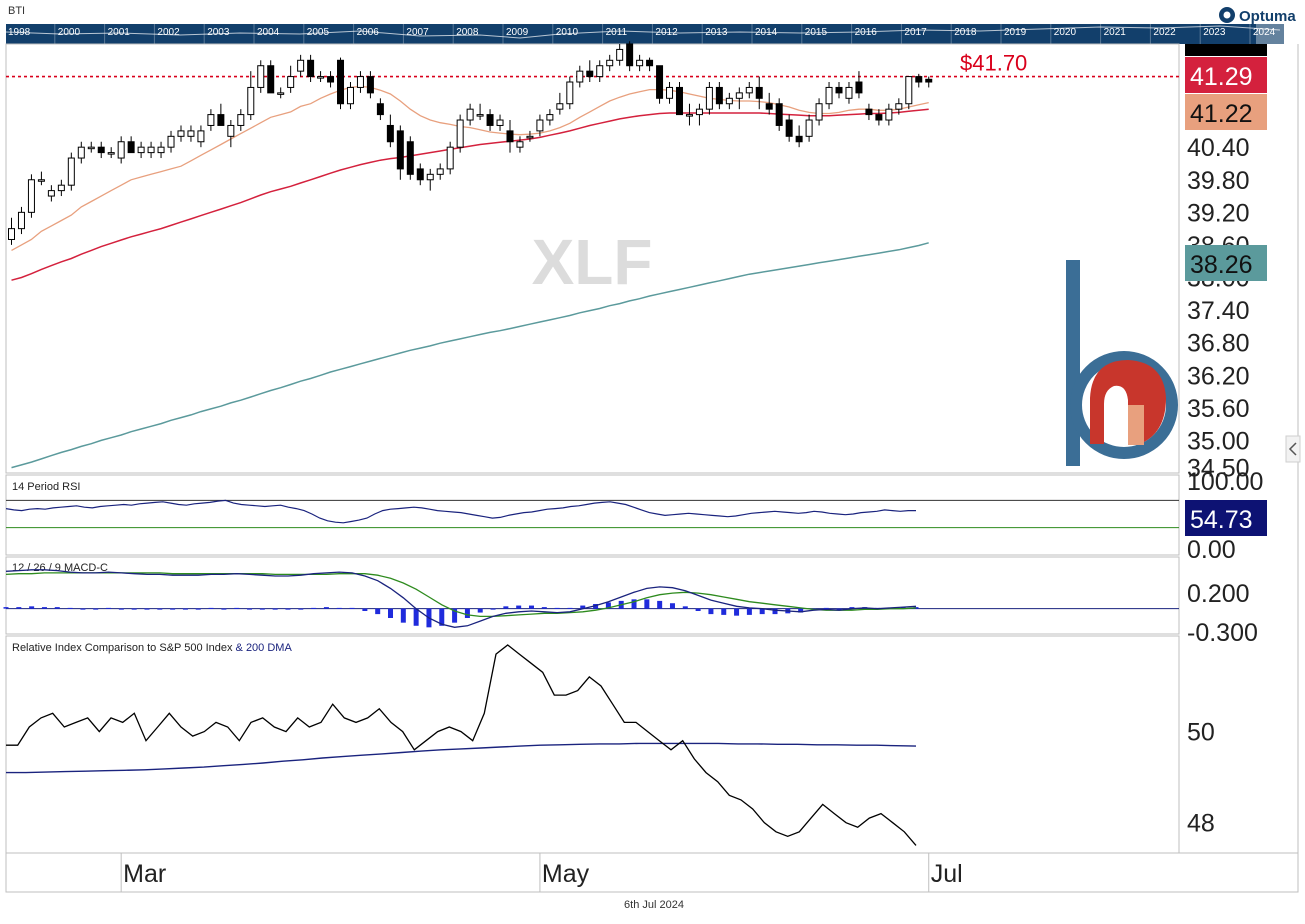 This screenshot has width=1305, height=924. I want to click on value-tag-ma-slow, so click(1226, 263).